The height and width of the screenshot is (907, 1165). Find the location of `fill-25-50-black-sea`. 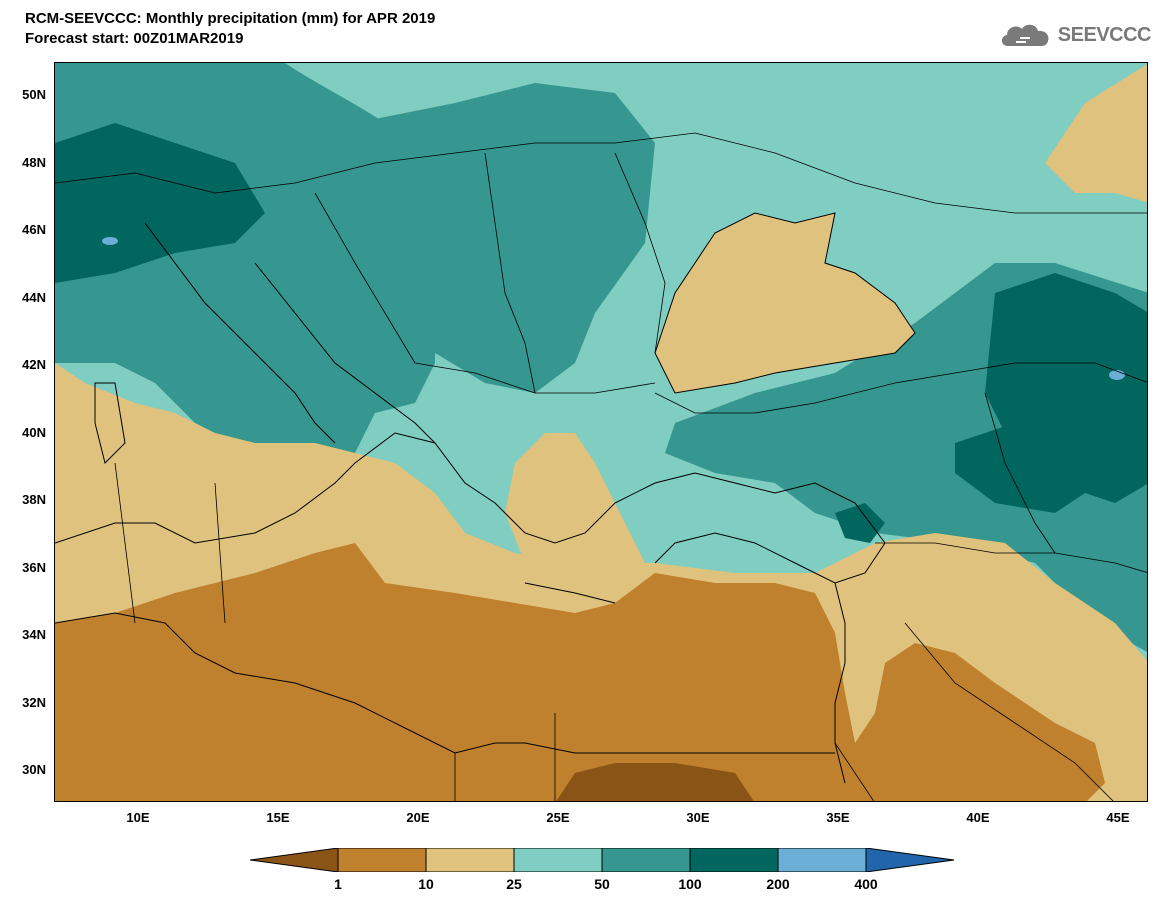

fill-25-50-black-sea is located at coordinates (785, 303).